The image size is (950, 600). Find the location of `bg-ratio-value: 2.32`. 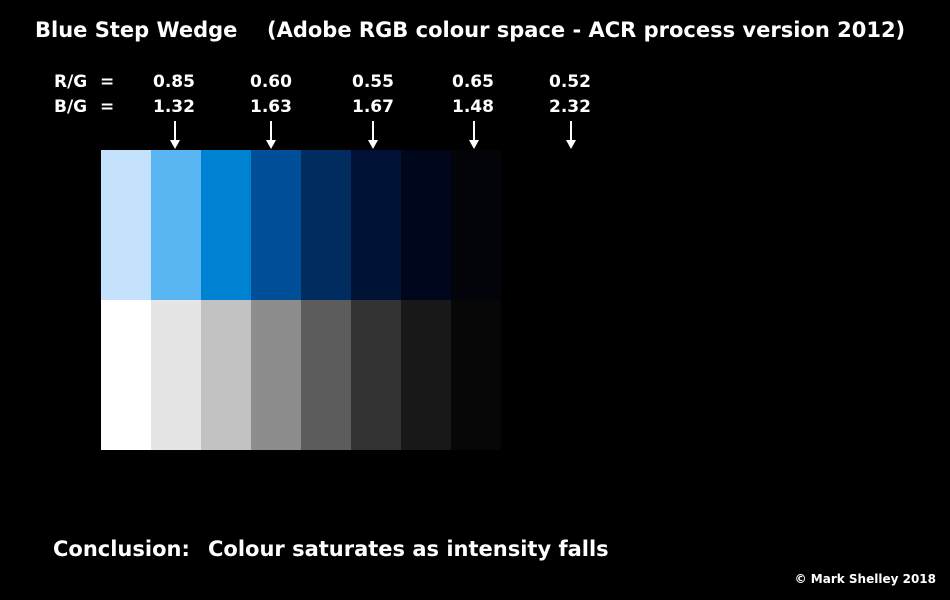

bg-ratio-value: 2.32 is located at coordinates (570, 107).